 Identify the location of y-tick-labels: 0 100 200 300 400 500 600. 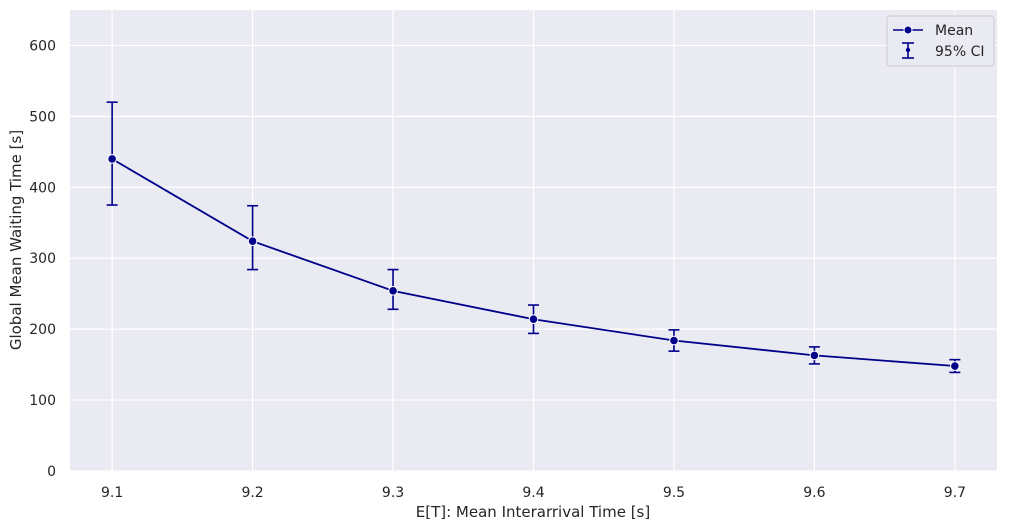
(42, 259).